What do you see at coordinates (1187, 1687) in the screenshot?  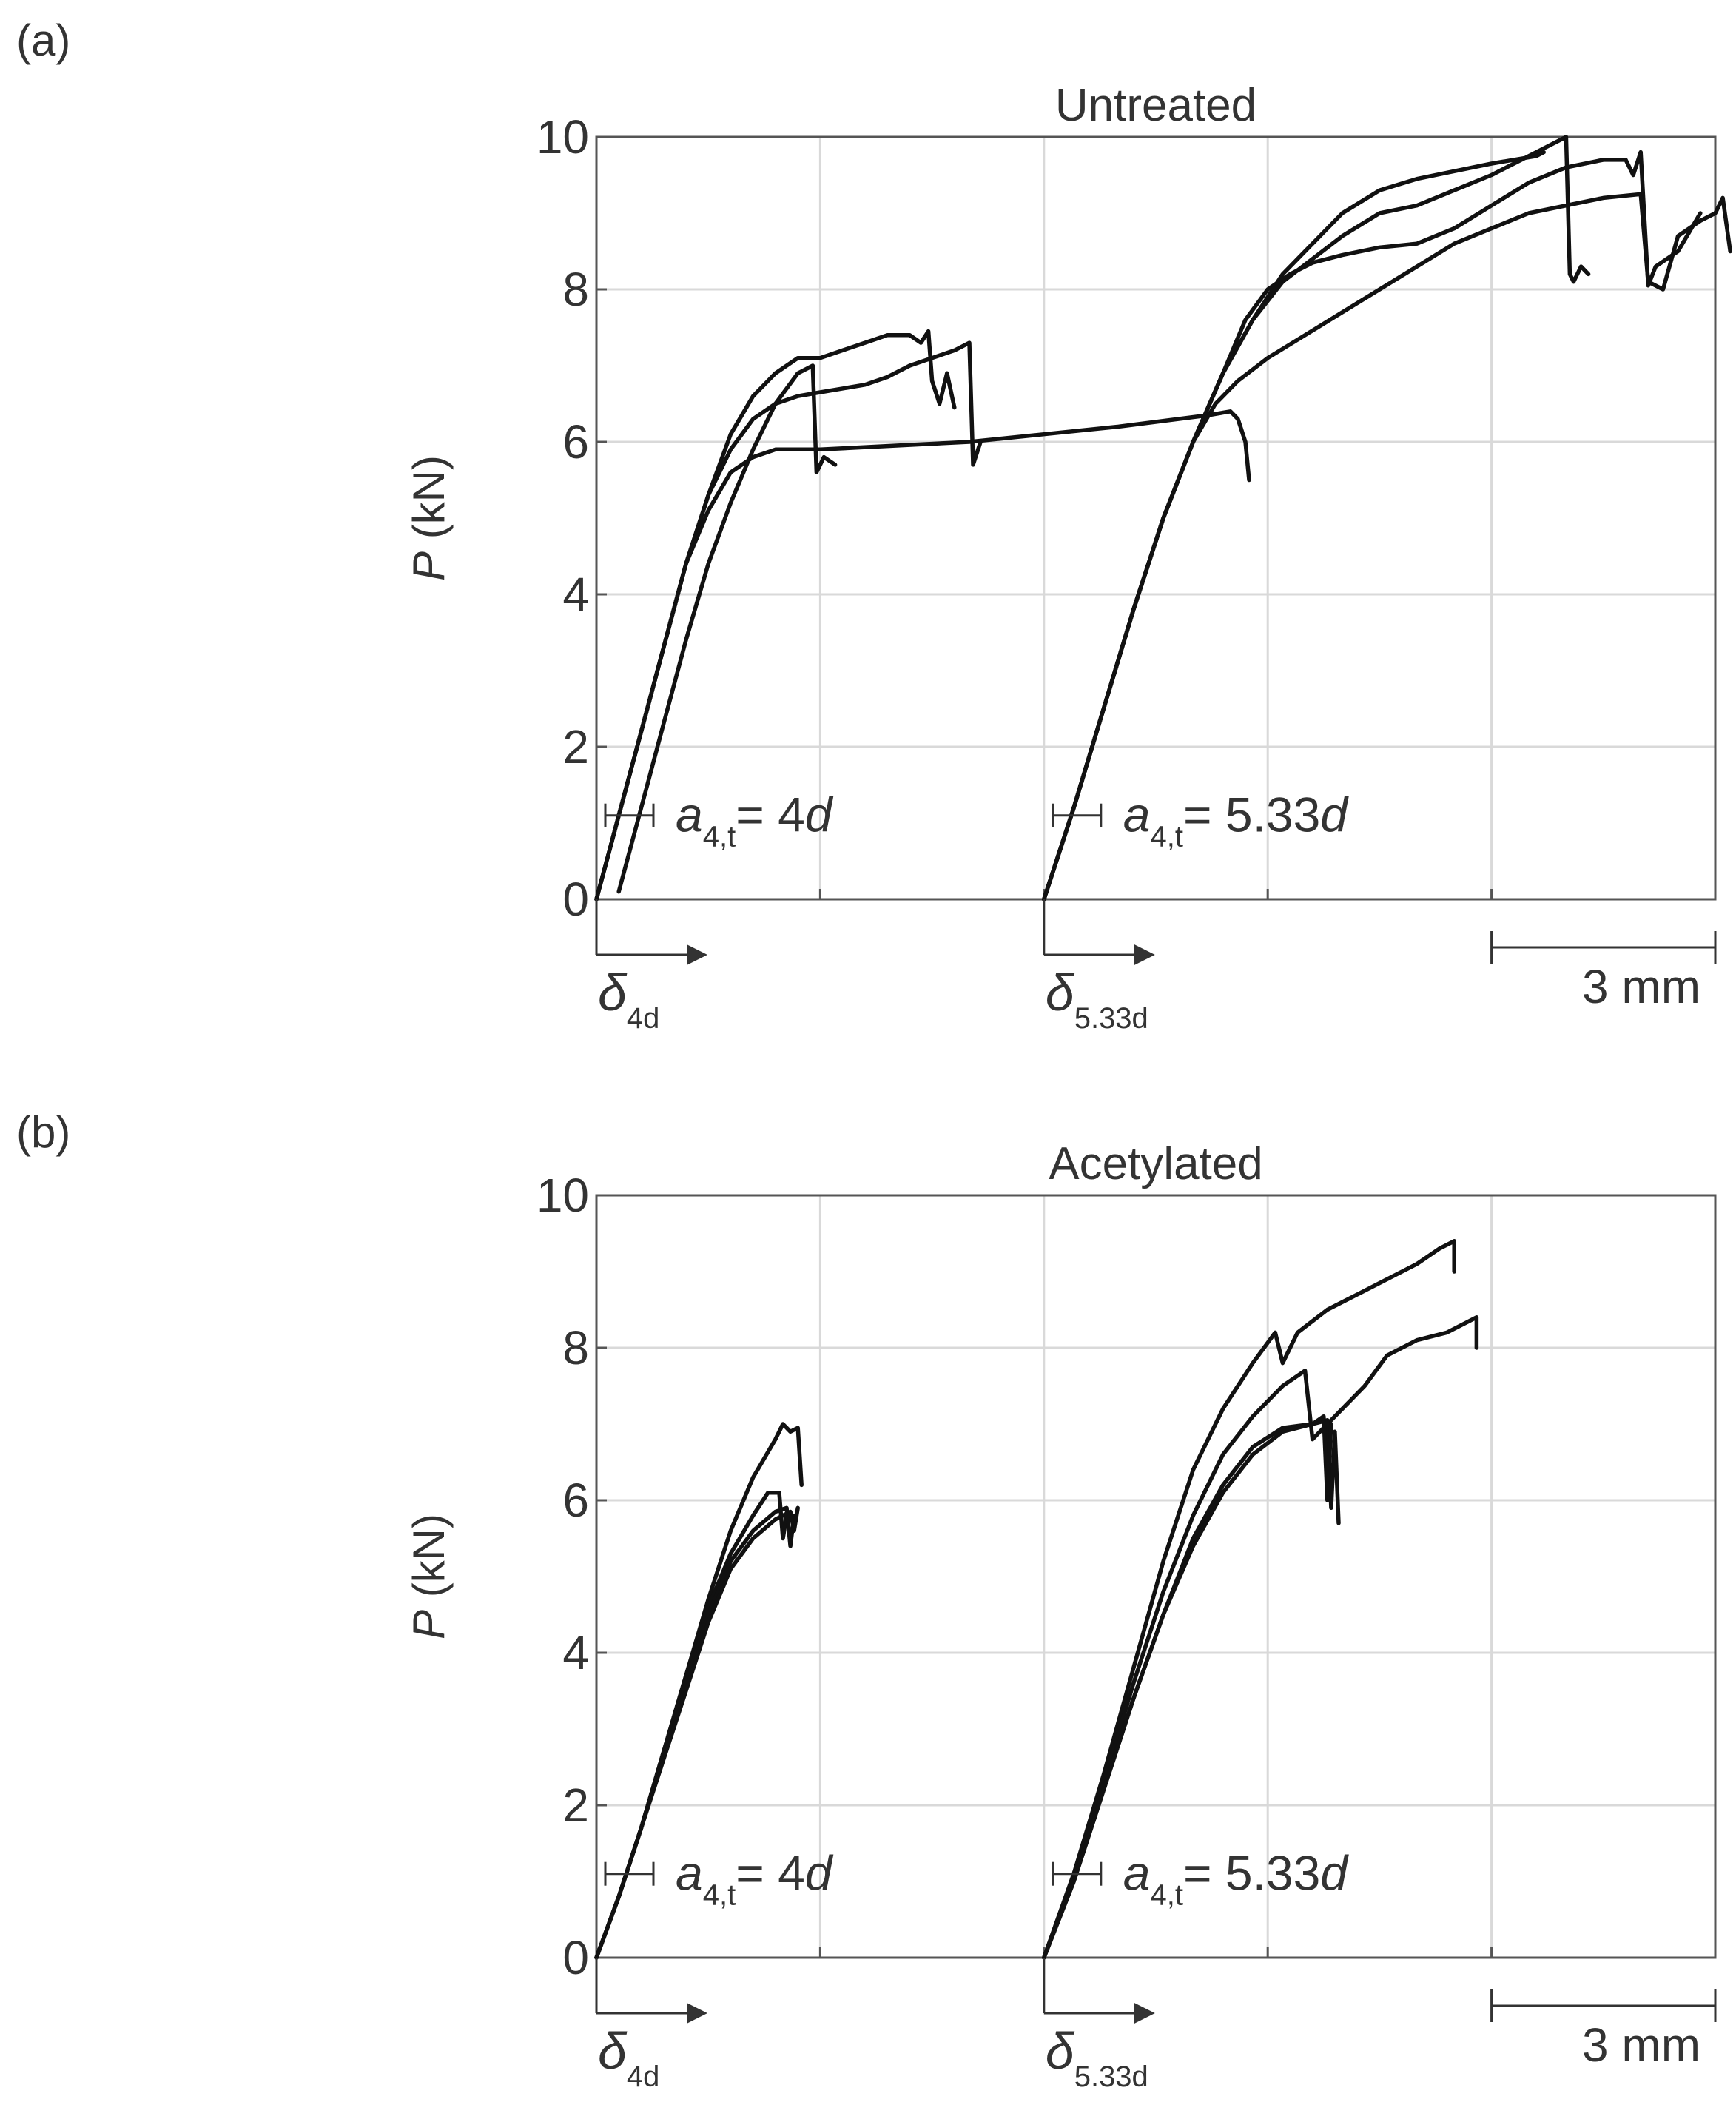 I see `series-line-acetylated-5.33d-4` at bounding box center [1187, 1687].